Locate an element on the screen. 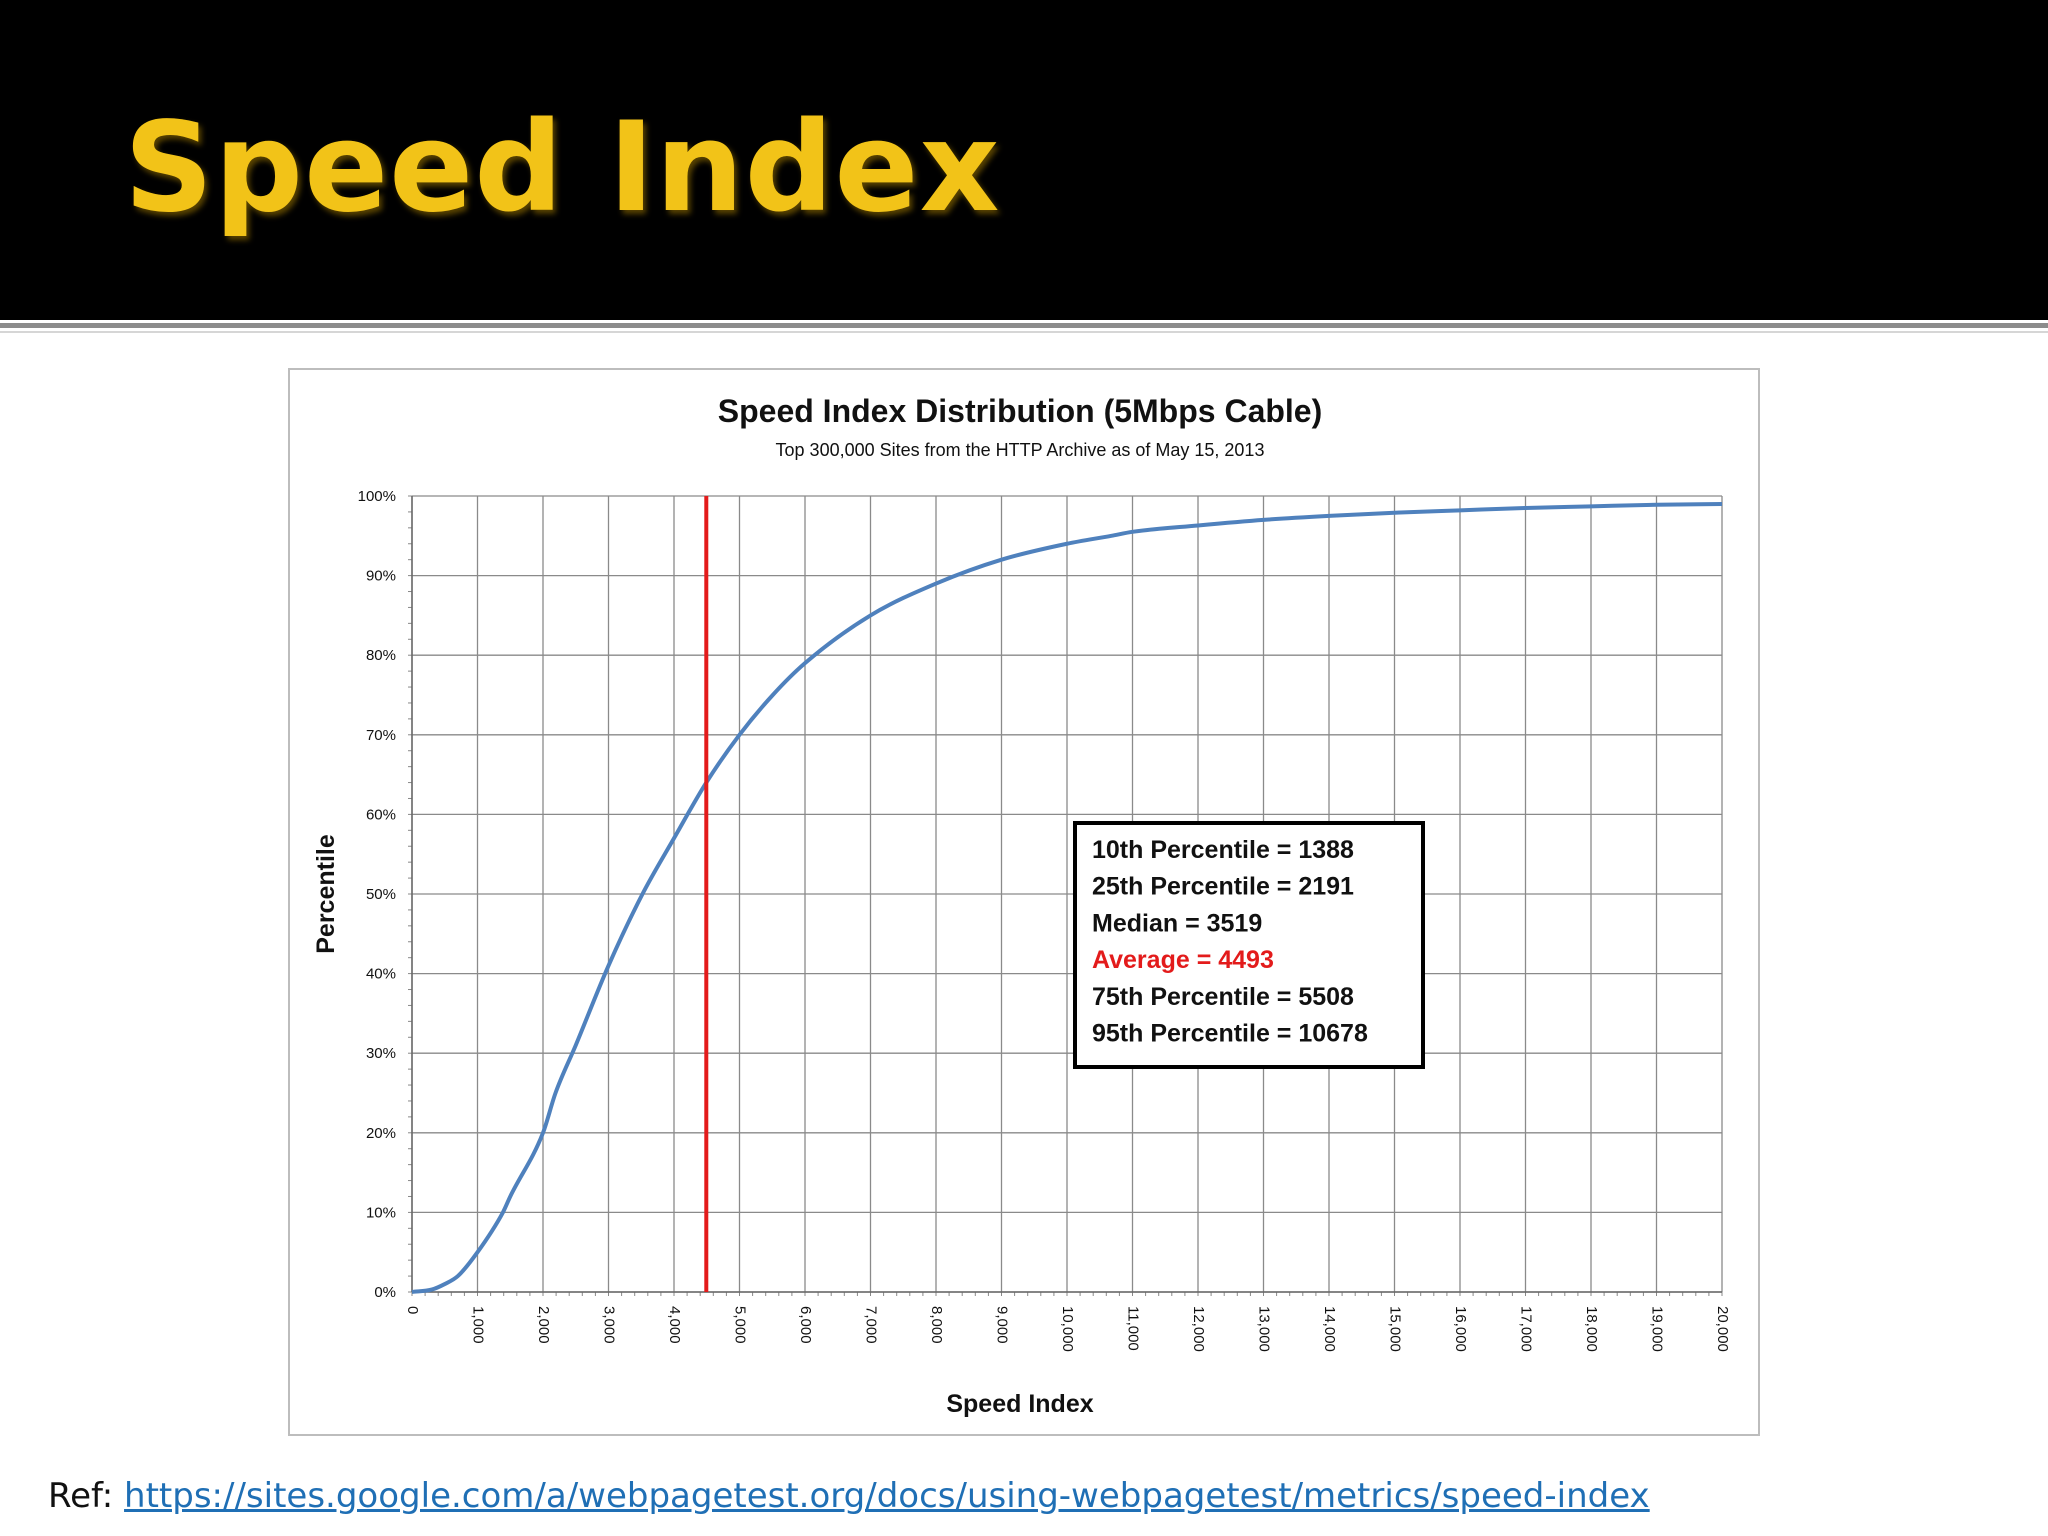  x-tick-label: 16,000 is located at coordinates (1460, 1329).